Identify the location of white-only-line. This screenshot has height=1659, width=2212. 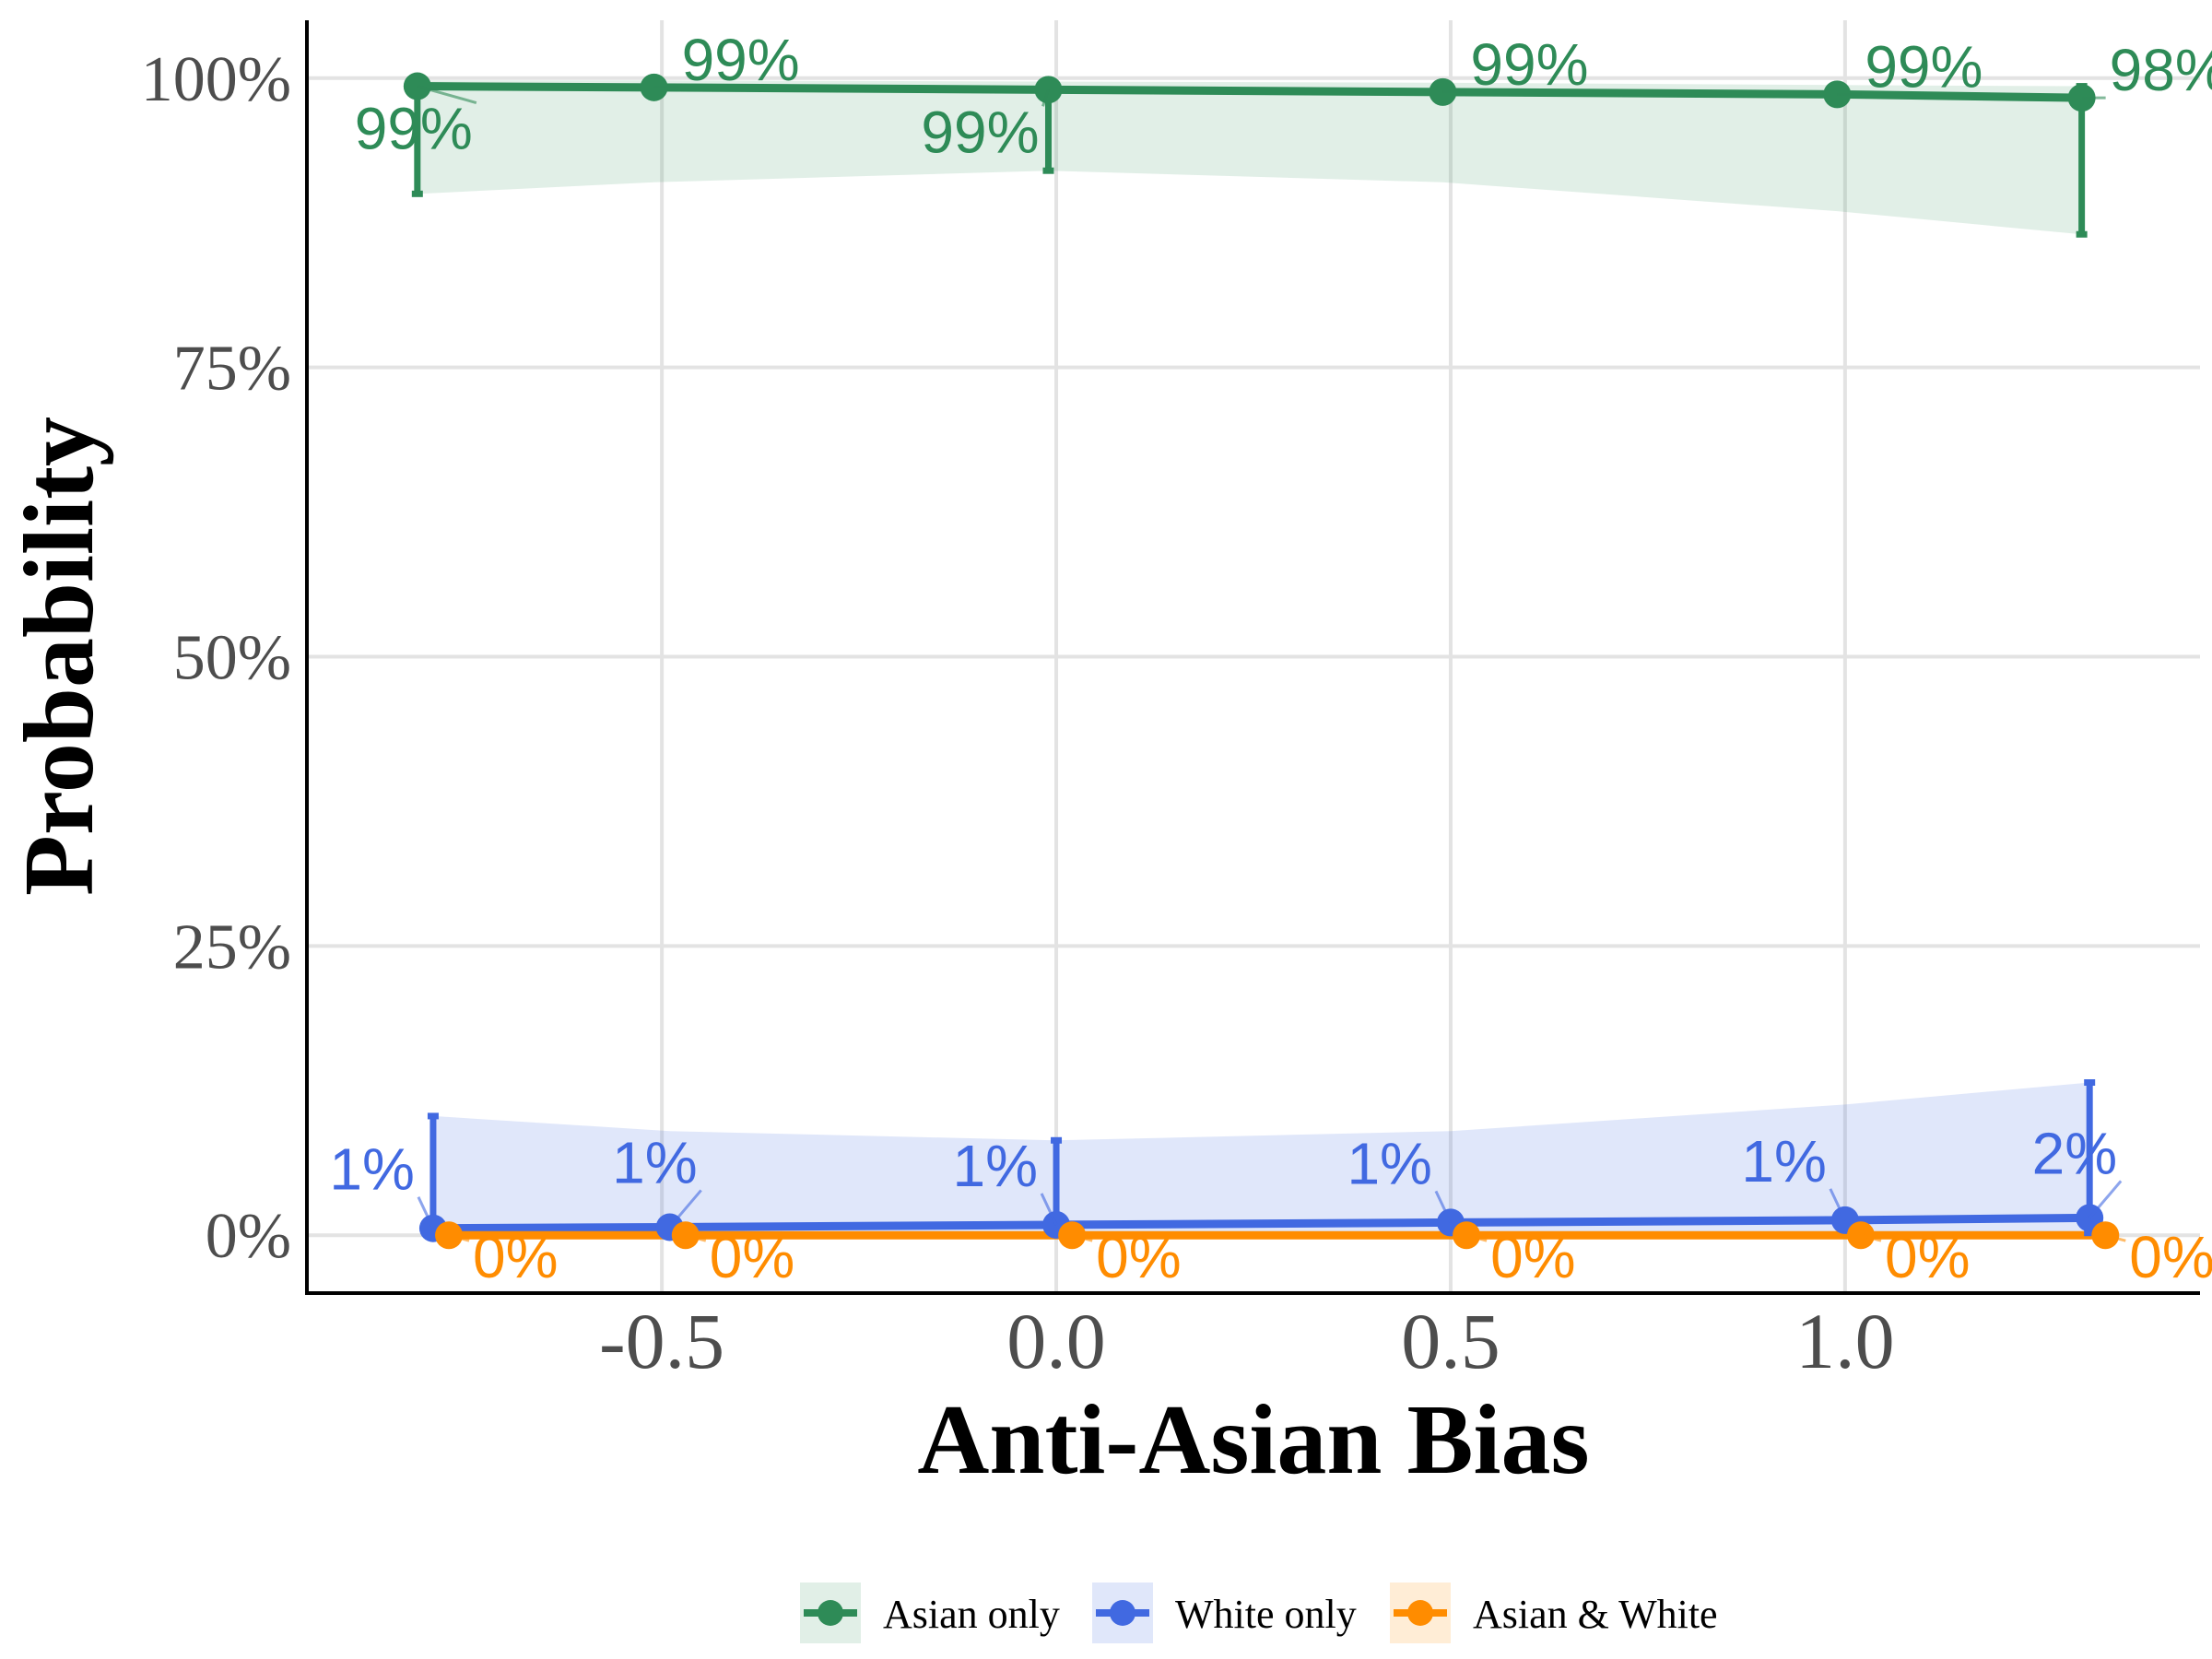
(1261, 1223).